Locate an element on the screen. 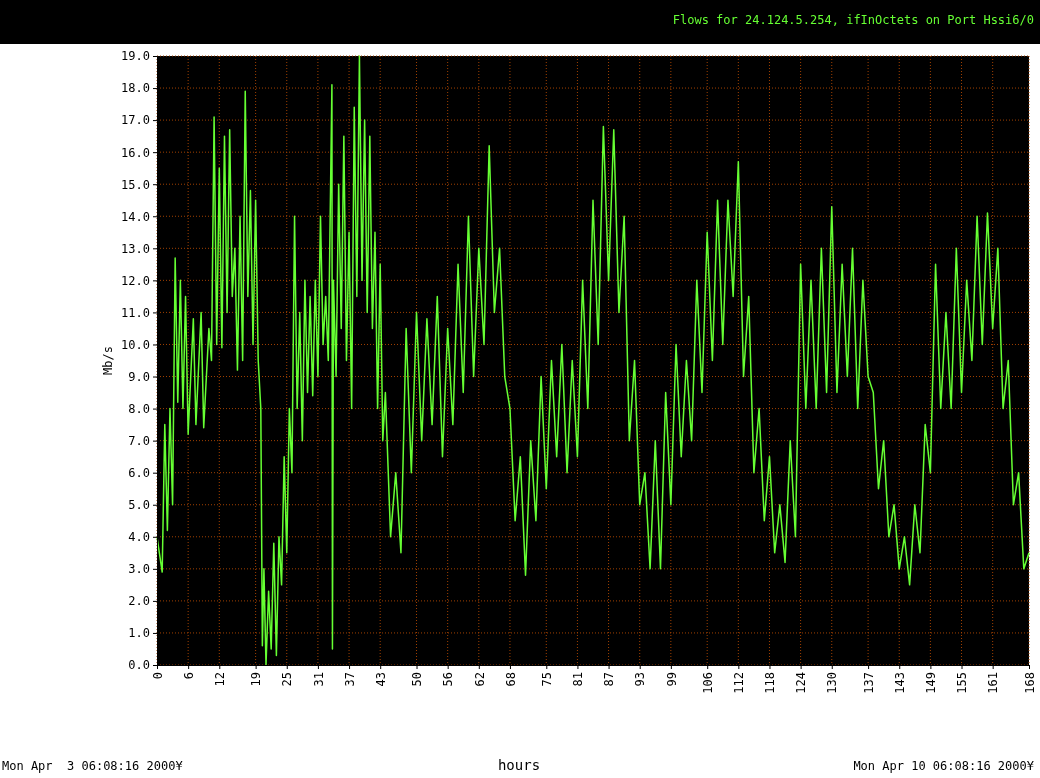 This screenshot has height=778, width=1040. x-tick-label: 106 is located at coordinates (707, 683).